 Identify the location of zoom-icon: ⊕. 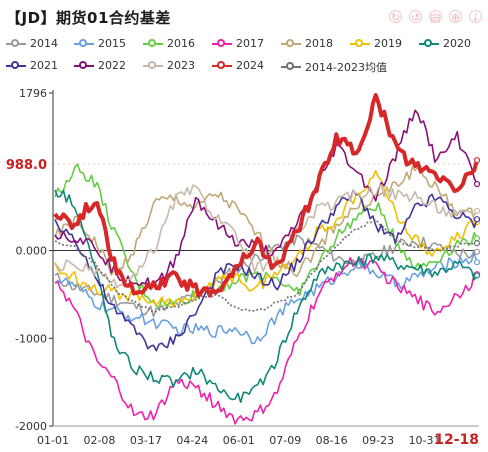
(455, 17).